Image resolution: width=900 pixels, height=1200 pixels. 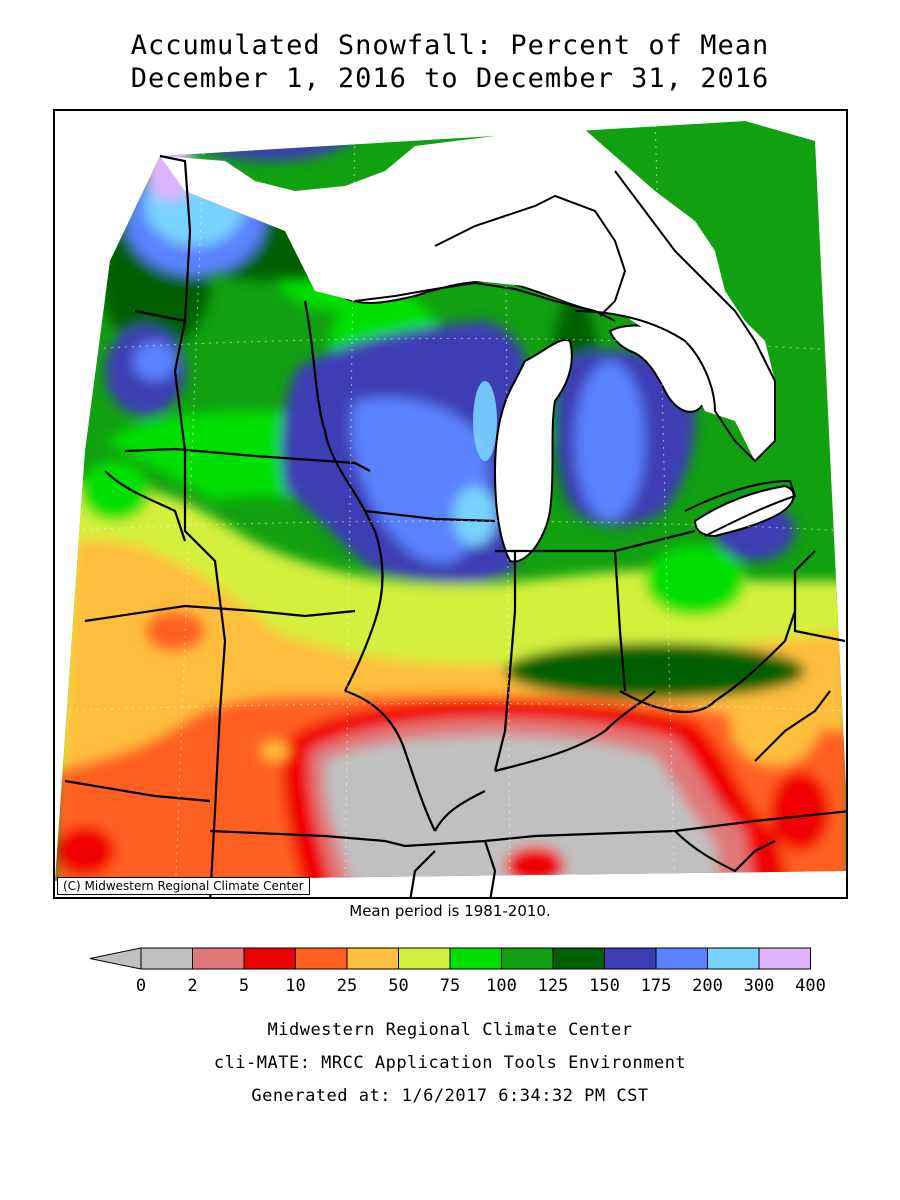 What do you see at coordinates (604, 986) in the screenshot?
I see `legend-tick-label: 150` at bounding box center [604, 986].